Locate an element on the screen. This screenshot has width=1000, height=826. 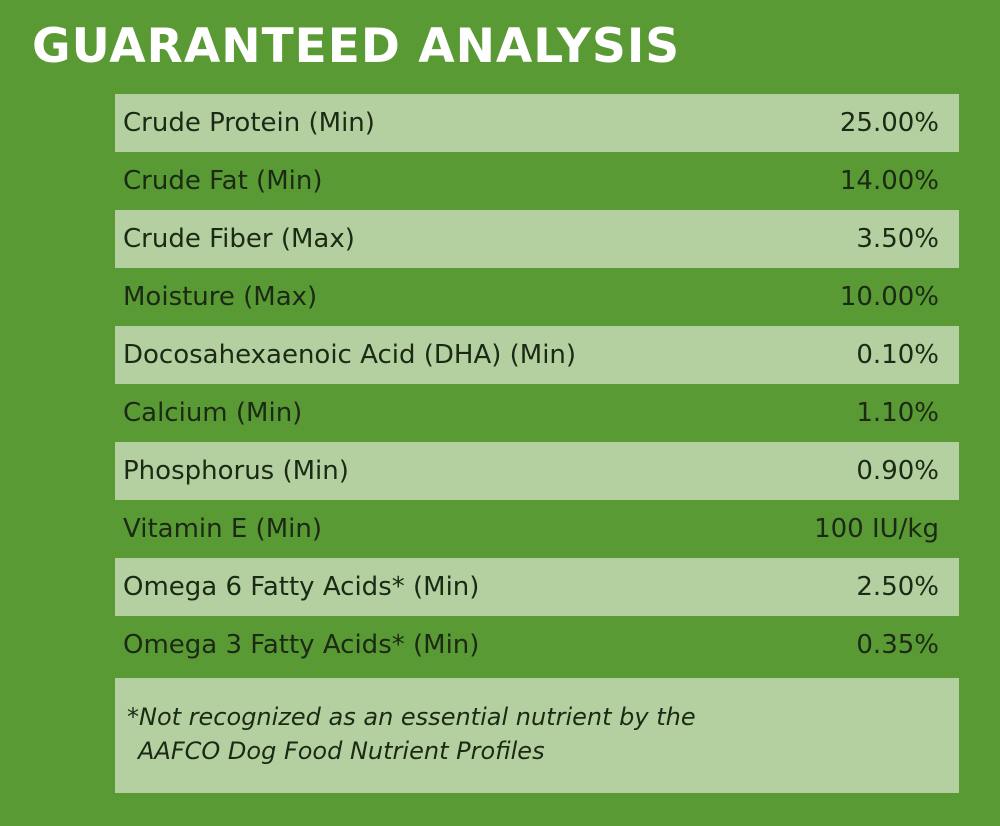
nutrient-label: Omega 6 Fatty Acids* (Min) is located at coordinates (301, 587).